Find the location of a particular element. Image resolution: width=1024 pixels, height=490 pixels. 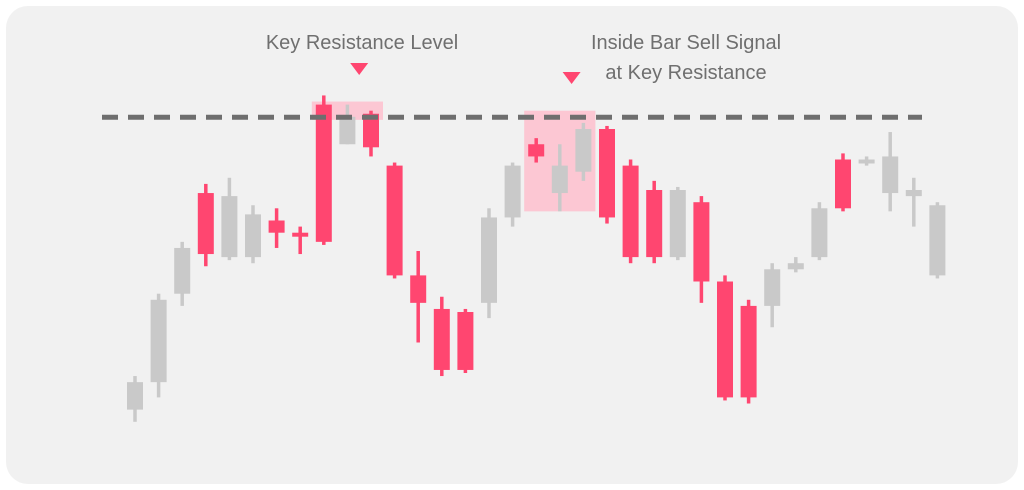

annotation-label: Inside Bar Sell Signal is located at coordinates (686, 43).